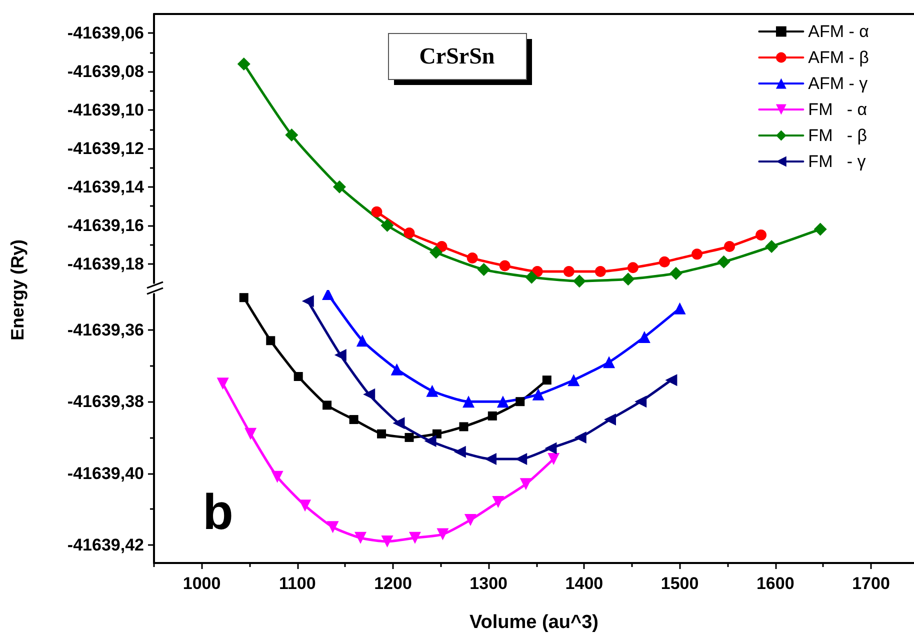 This screenshot has width=914, height=643. I want to click on legend-label: FM - β, so click(838, 135).